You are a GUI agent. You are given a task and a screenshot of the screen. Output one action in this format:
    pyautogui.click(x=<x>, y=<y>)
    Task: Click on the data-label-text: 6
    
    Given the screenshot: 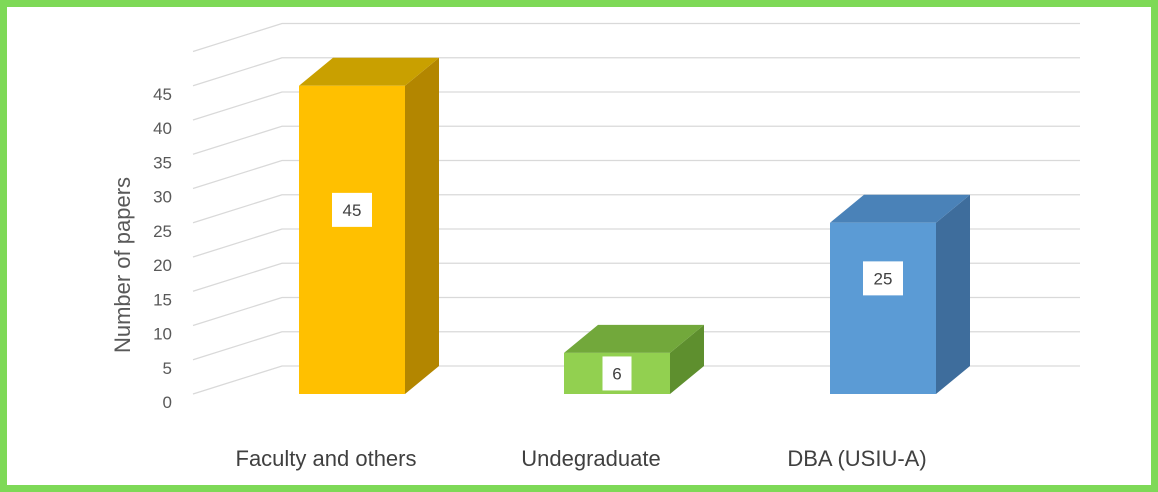 What is the action you would take?
    pyautogui.click(x=616, y=373)
    